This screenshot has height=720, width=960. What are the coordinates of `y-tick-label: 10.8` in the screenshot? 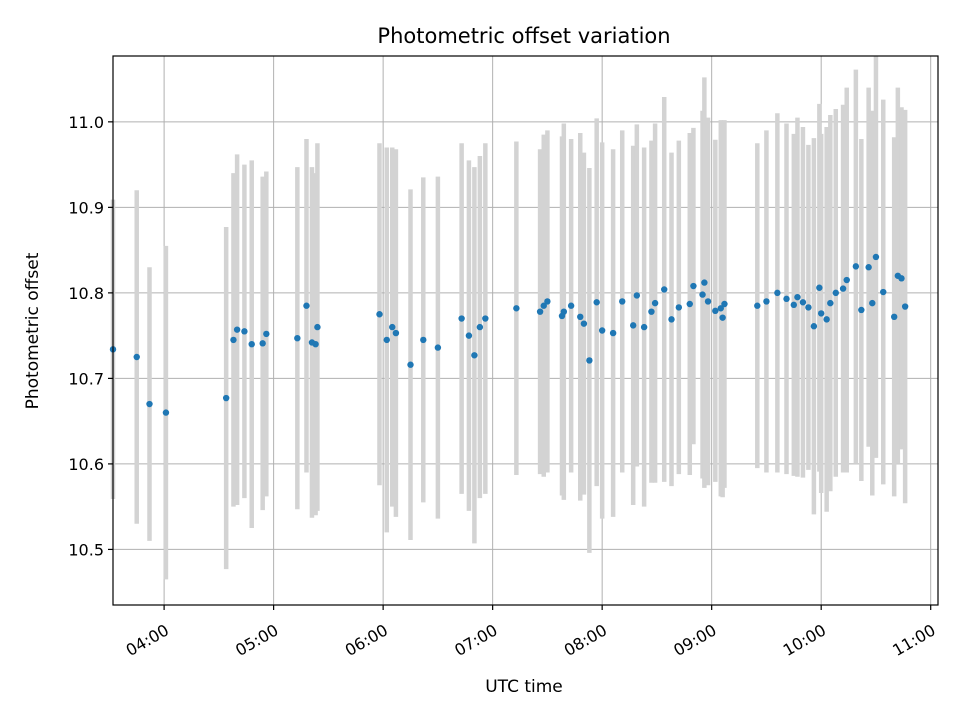 It's located at (86, 293).